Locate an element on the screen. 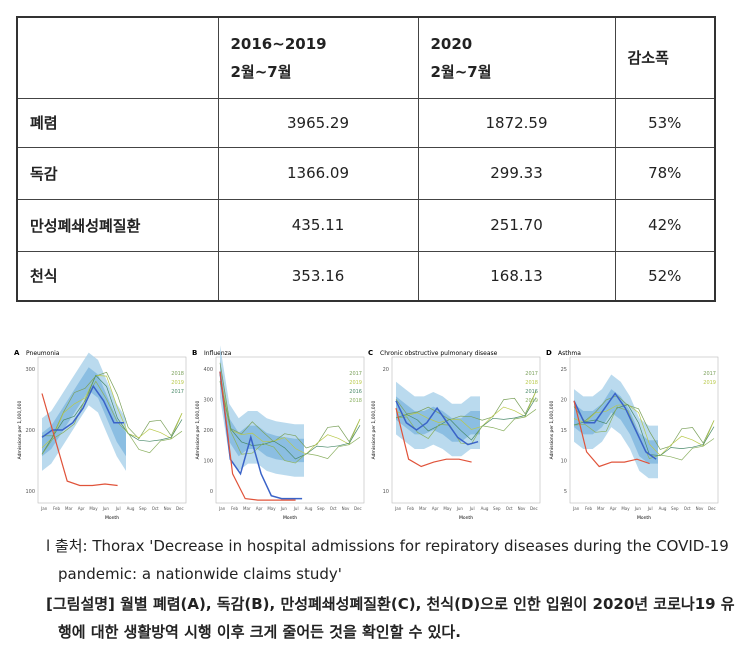 The height and width of the screenshot is (652, 750). header-cell: 2020 2월~7월 is located at coordinates (516, 57).